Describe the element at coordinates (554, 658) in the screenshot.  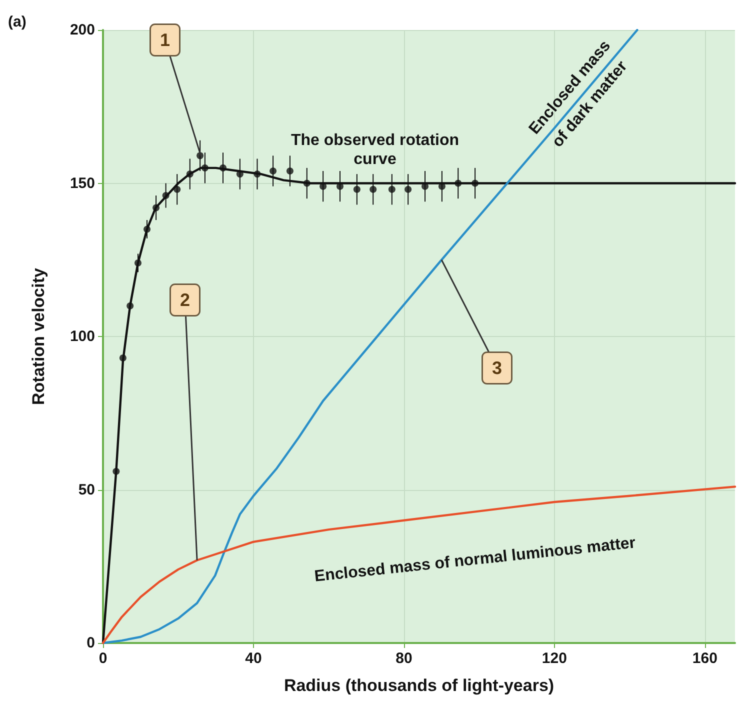
I see `x-tick-label: 120` at that location.